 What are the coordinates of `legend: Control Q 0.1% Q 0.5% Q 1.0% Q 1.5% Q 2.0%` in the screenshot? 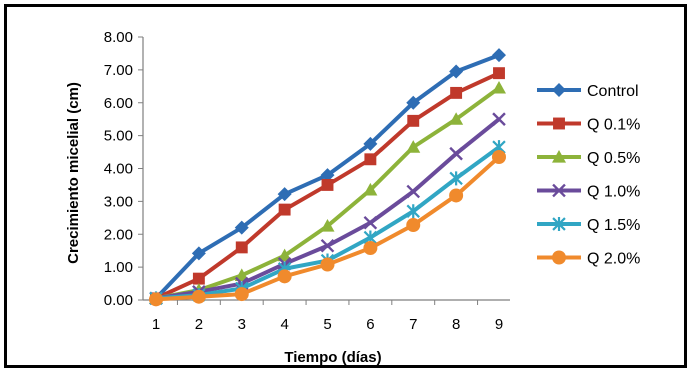 It's located at (588, 175).